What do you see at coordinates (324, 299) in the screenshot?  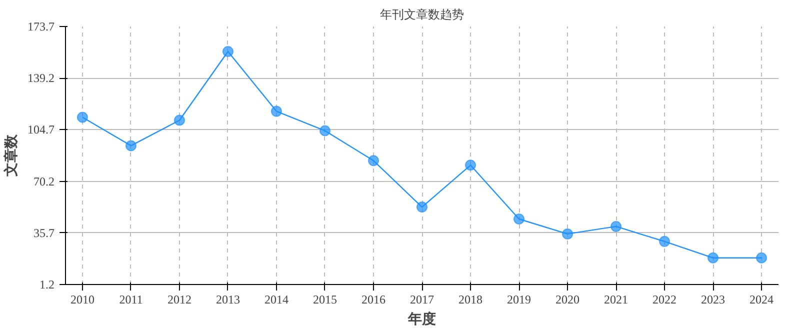 I see `x-tick-label: 2015` at bounding box center [324, 299].